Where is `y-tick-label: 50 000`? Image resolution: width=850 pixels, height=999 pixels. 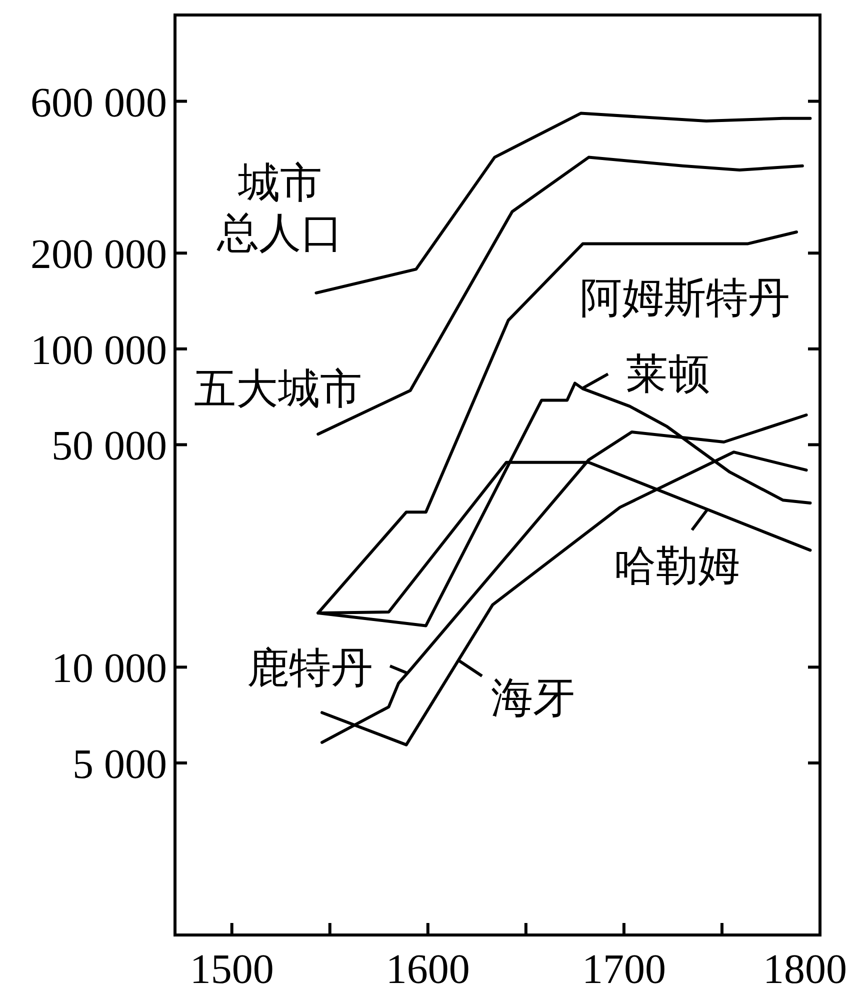 y-tick-label: 50 000 is located at coordinates (109, 447).